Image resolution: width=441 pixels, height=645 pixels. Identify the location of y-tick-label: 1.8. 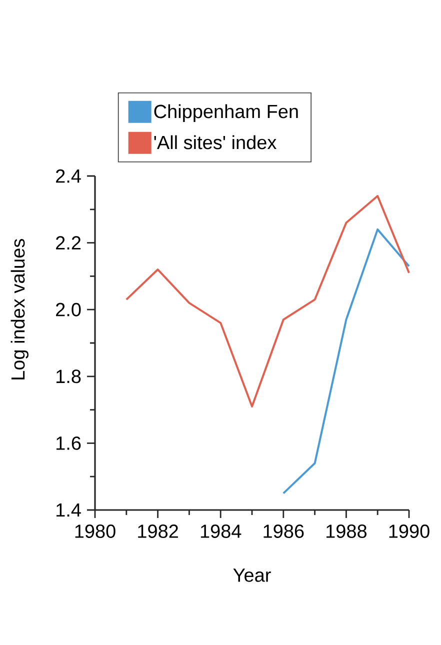
(68, 377).